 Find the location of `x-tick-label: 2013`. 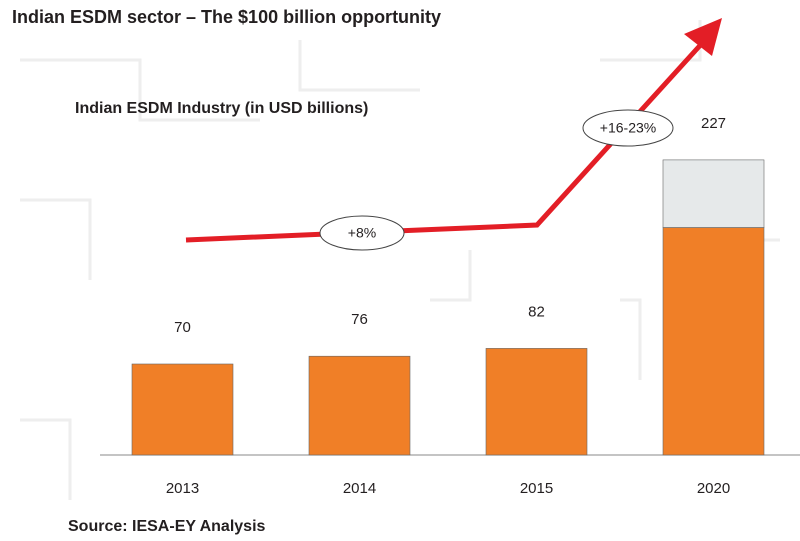

x-tick-label: 2013 is located at coordinates (182, 488).